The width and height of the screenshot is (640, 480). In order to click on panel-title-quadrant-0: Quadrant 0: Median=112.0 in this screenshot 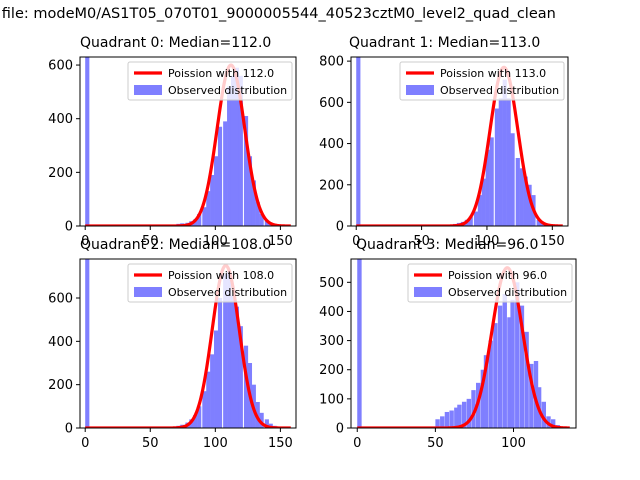, I will do `click(176, 43)`.